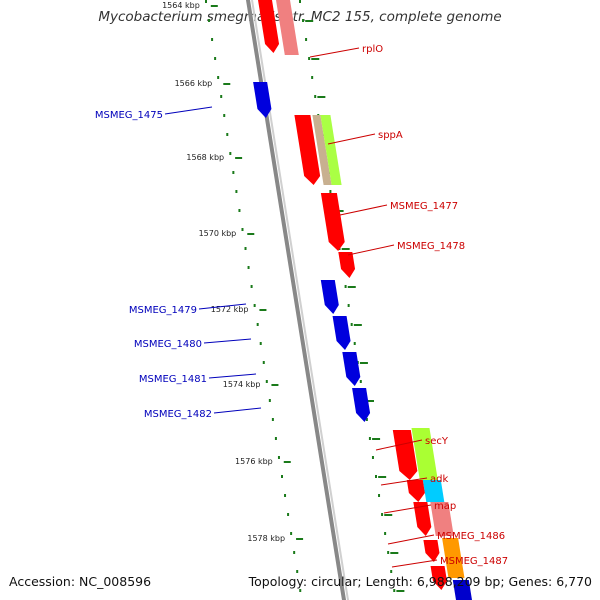 This screenshot has height=600, width=600. Describe the element at coordinates (230, 309) in the screenshot. I see `tick-label: 1572 kbp` at that location.